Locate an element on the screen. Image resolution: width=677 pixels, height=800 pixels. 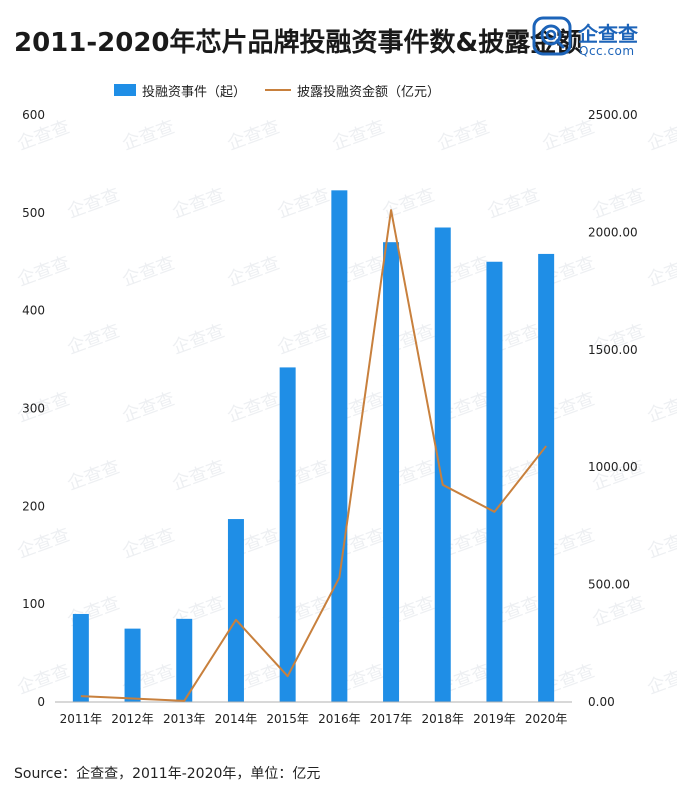
legend-swatch-line is located at coordinates (278, 90).